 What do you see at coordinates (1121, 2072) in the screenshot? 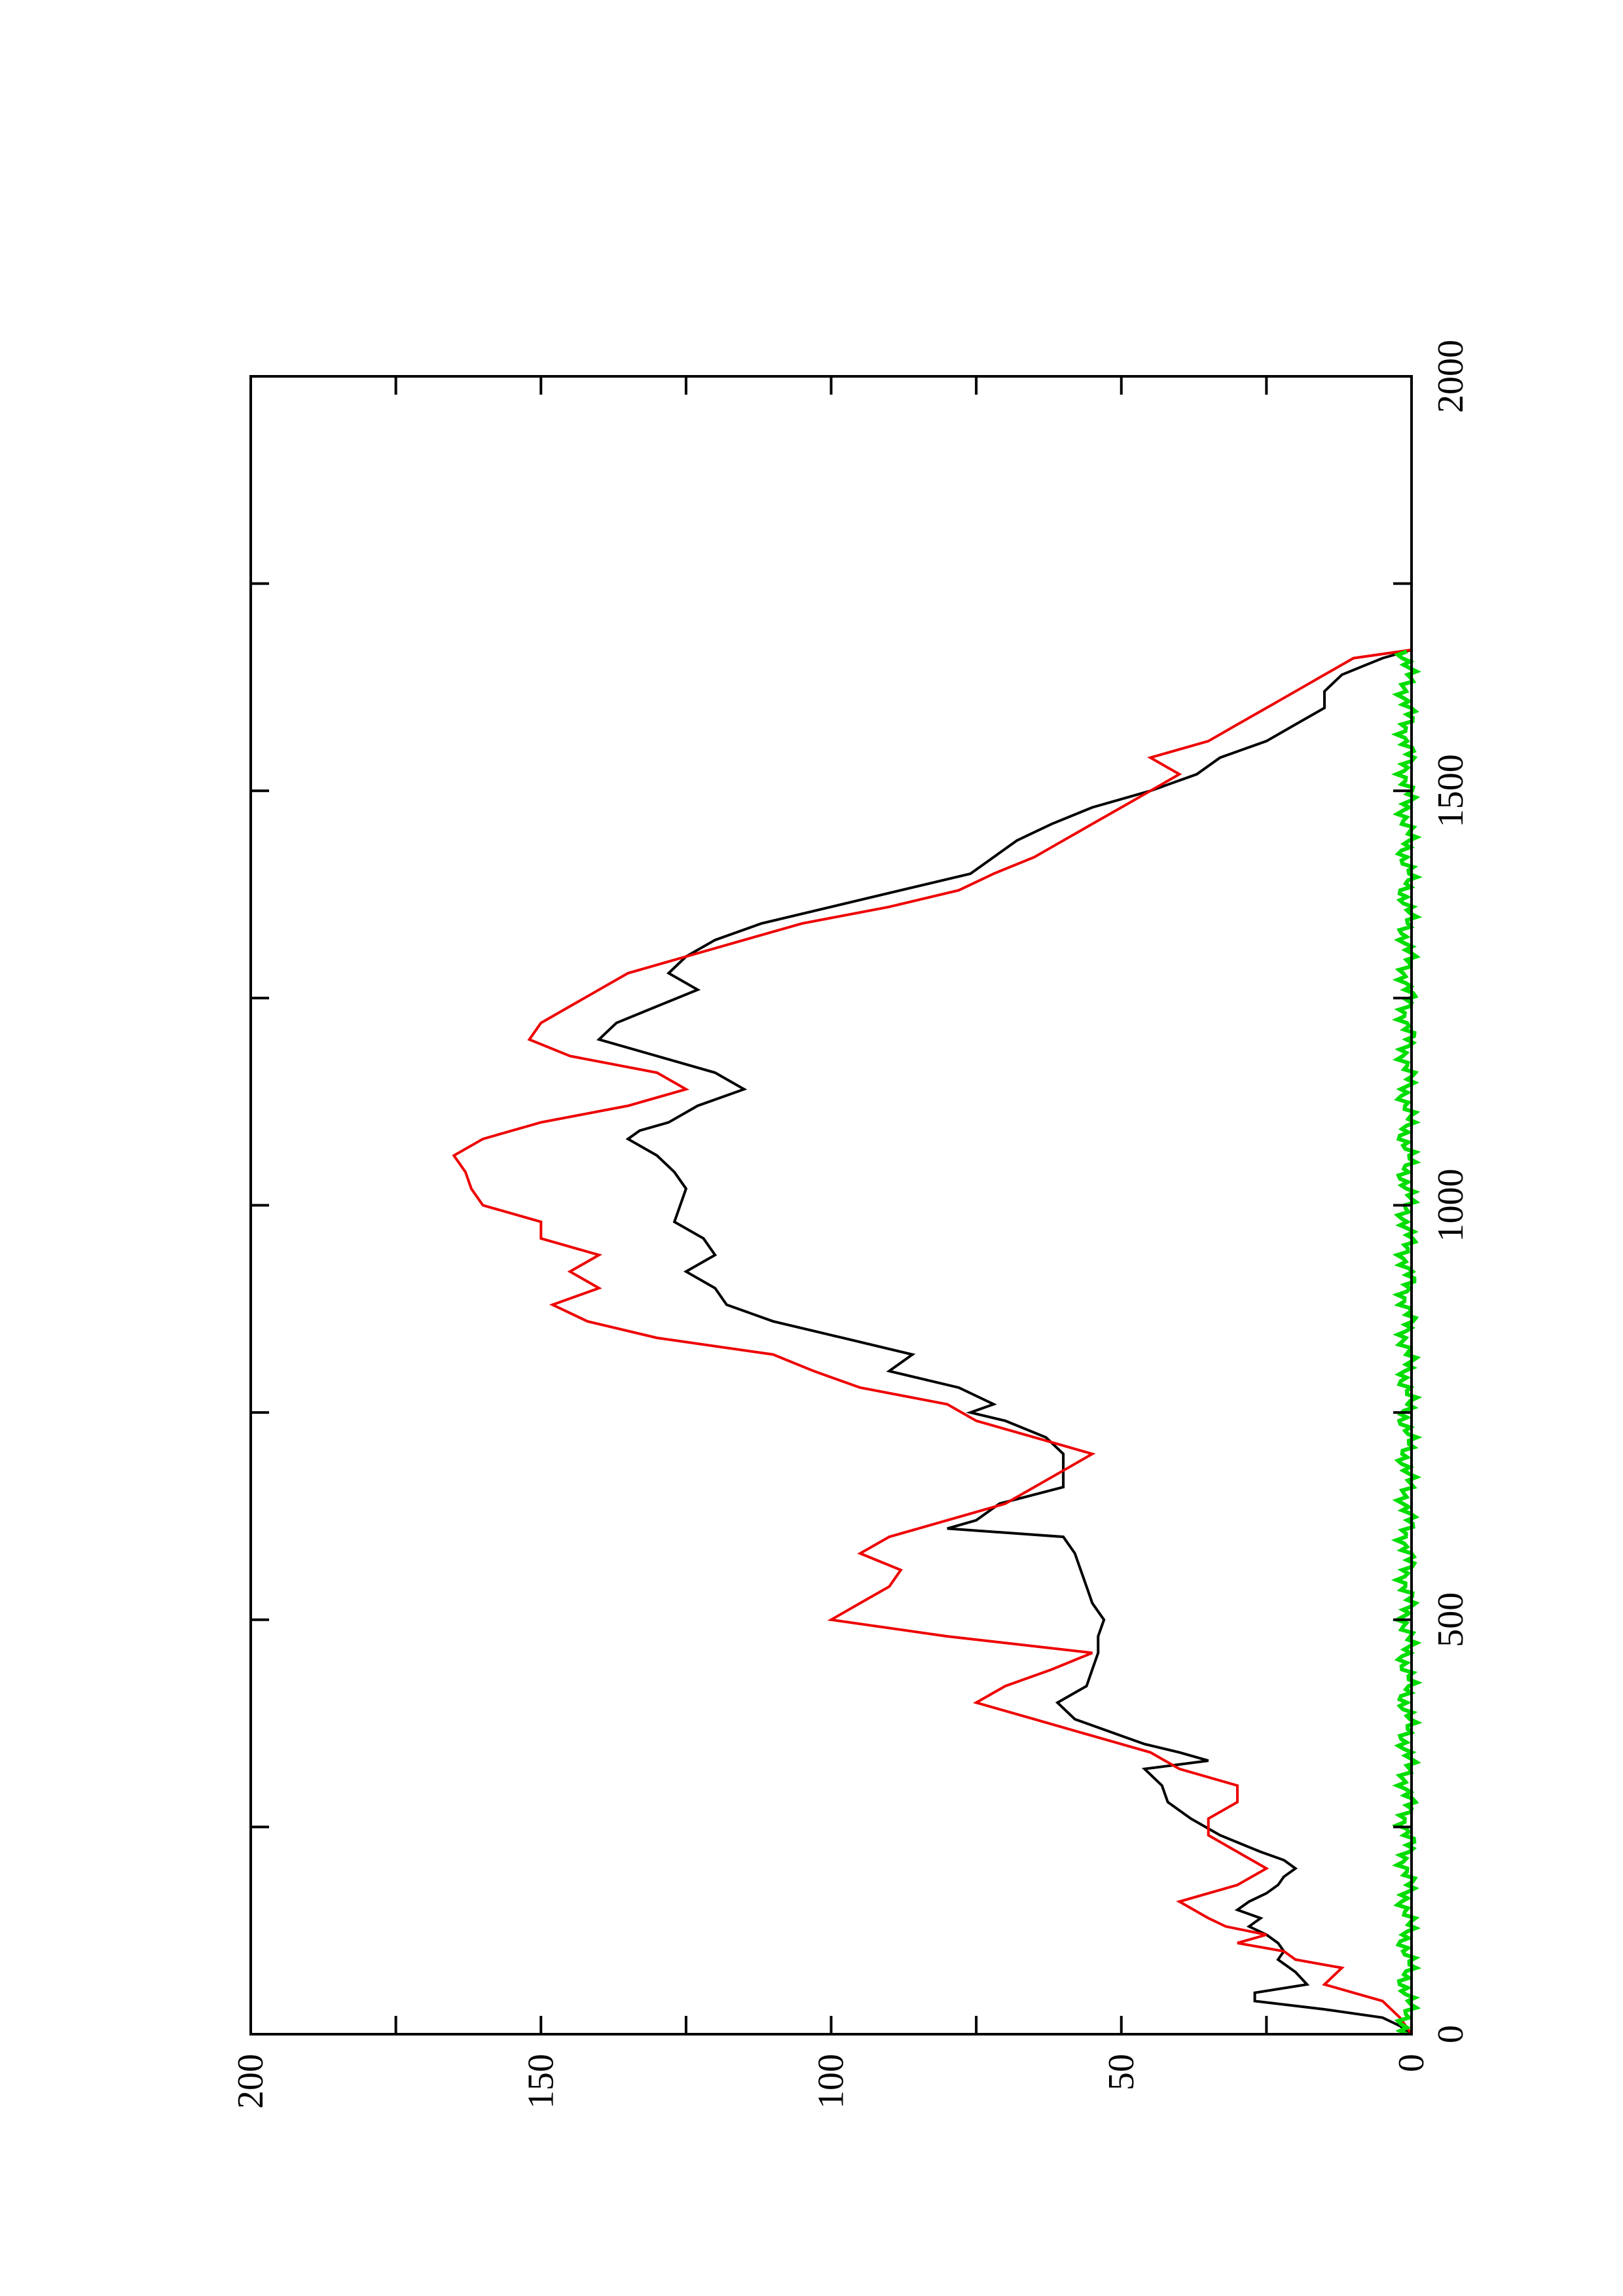
I see `y-tick-label: 50` at bounding box center [1121, 2072].